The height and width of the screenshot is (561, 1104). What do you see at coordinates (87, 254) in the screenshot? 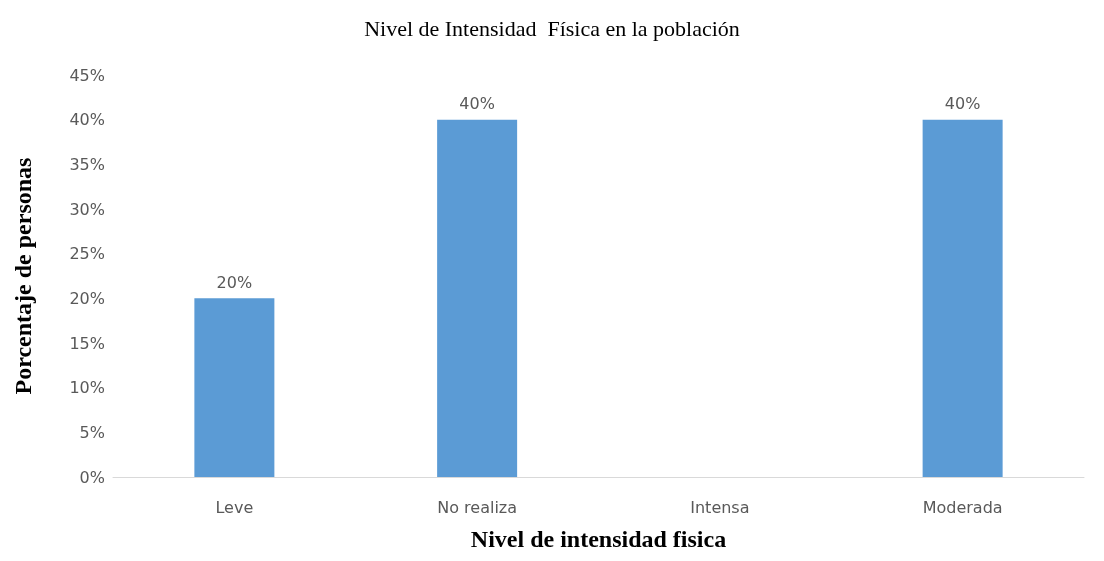
I see `y-tick-label: 25%` at bounding box center [87, 254].